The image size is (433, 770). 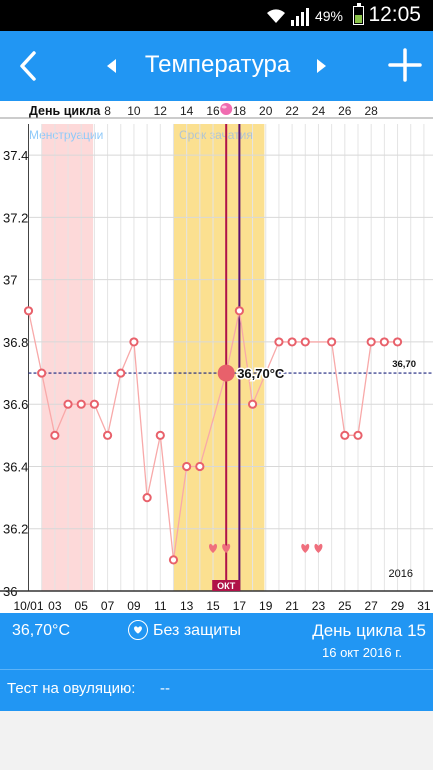 I want to click on x-tick-label: 29, so click(x=398, y=606).